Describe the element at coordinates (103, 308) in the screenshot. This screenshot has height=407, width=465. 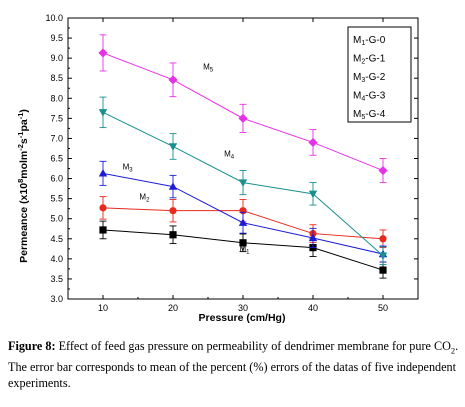
I see `x-tick-label: 10` at that location.